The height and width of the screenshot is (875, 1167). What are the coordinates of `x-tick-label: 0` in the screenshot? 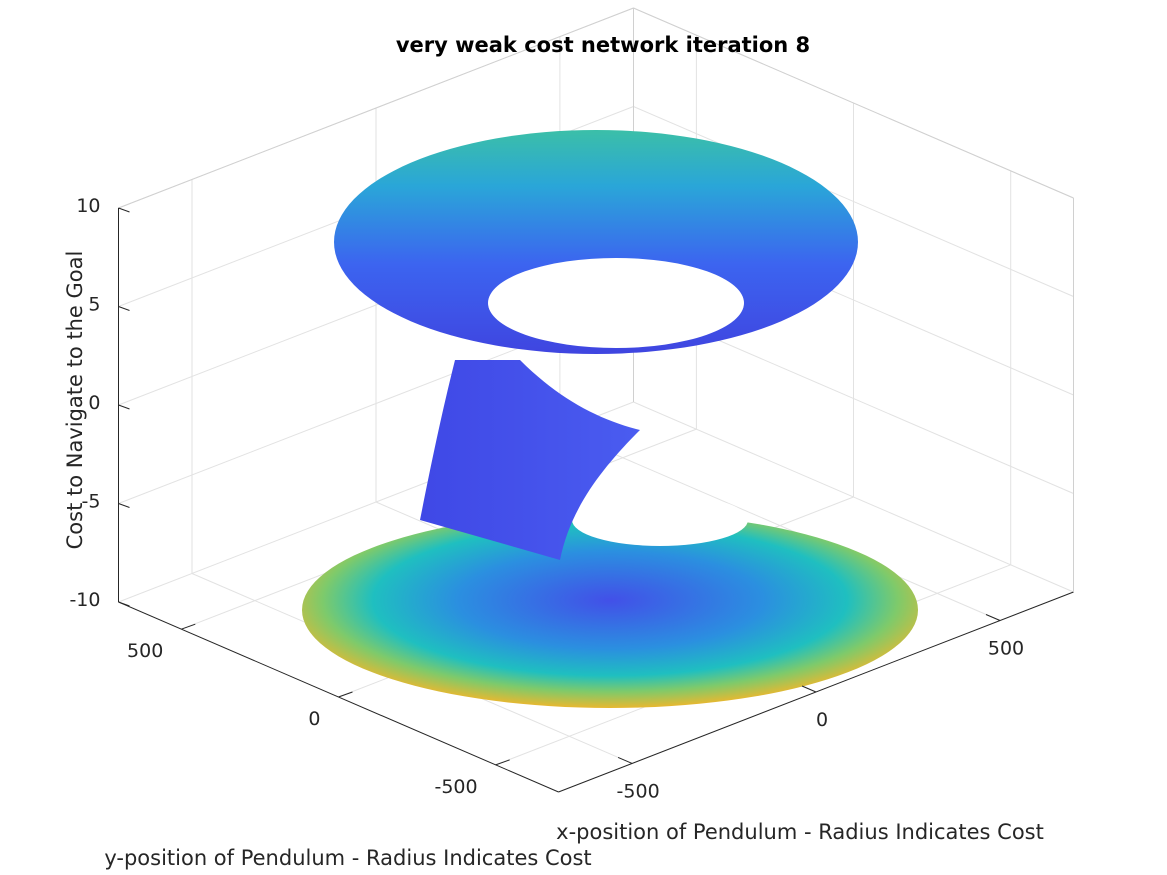 It's located at (822, 720).